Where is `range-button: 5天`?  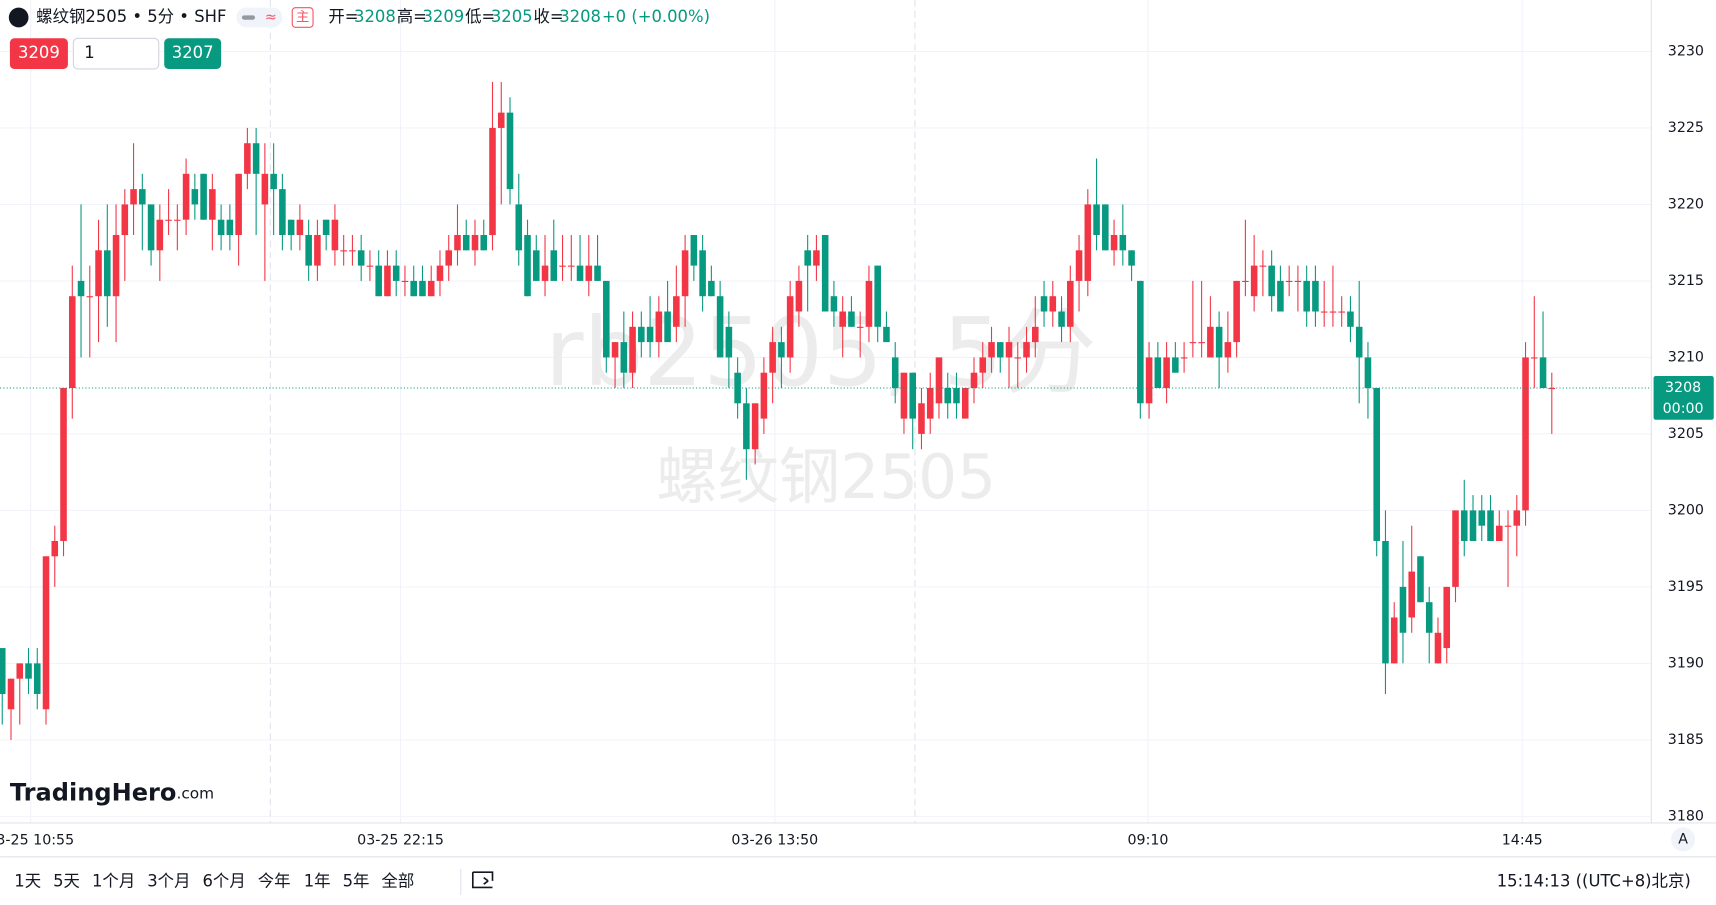
range-button: 5天 is located at coordinates (66, 881).